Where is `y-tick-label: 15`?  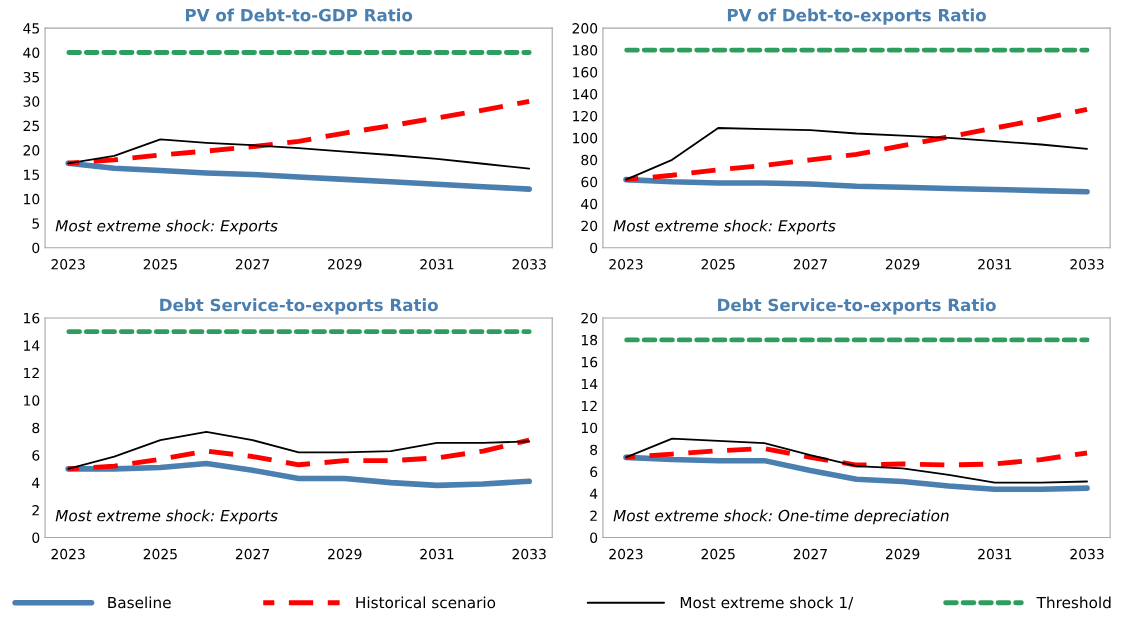
y-tick-label: 15 is located at coordinates (32, 174).